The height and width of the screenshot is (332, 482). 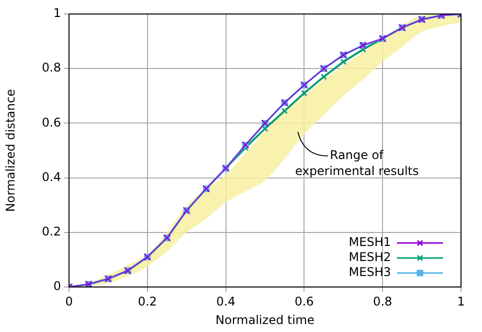 I want to click on legend-label: MESH2, so click(x=369, y=257).